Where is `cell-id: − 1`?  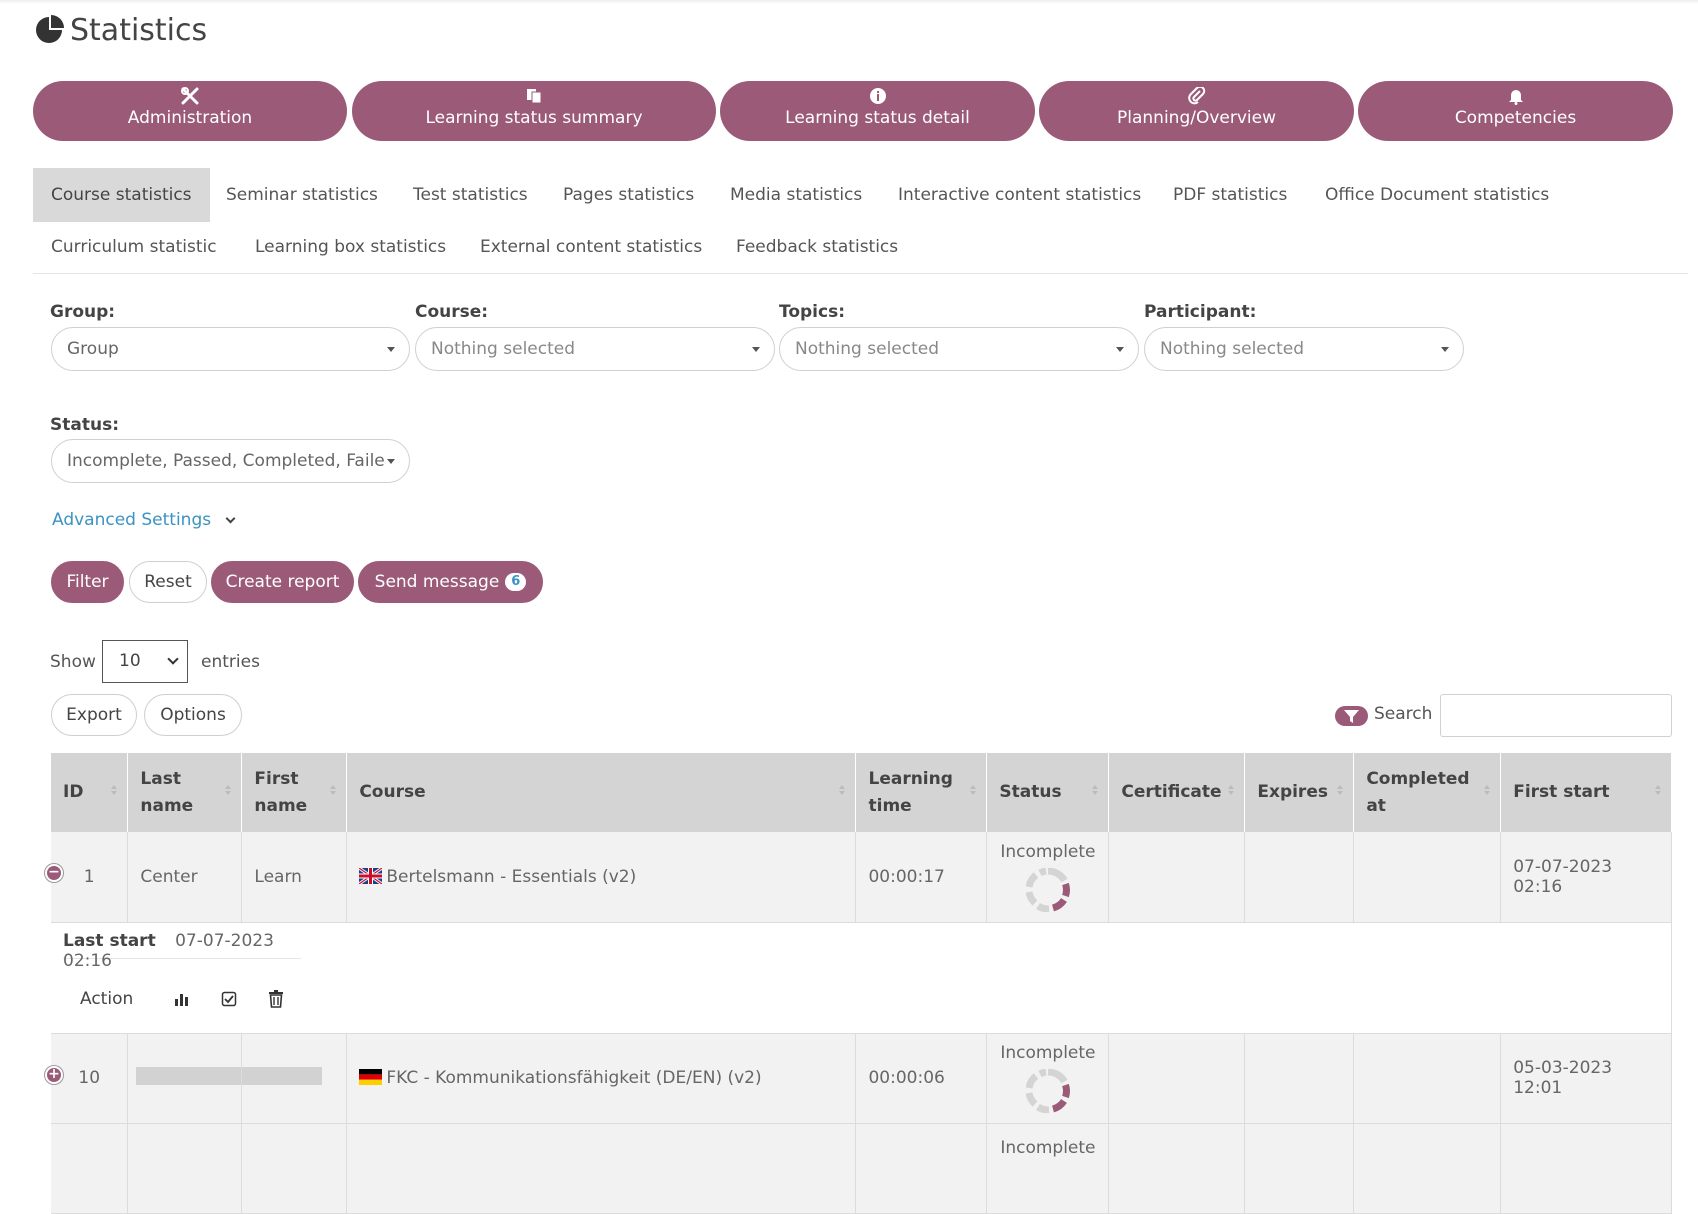 cell-id: − 1 is located at coordinates (87, 877).